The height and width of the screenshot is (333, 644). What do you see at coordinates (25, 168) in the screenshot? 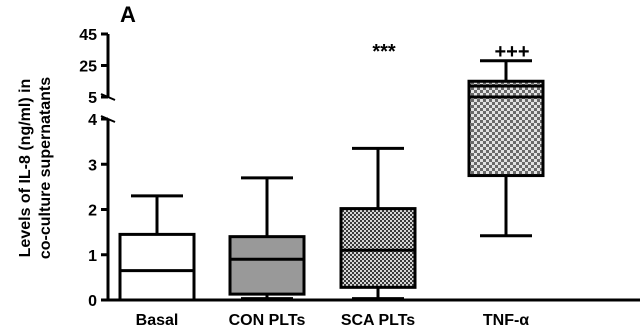
I see `y-axis-title-line-1: Levels of IL-8 (ng/ml) in` at bounding box center [25, 168].